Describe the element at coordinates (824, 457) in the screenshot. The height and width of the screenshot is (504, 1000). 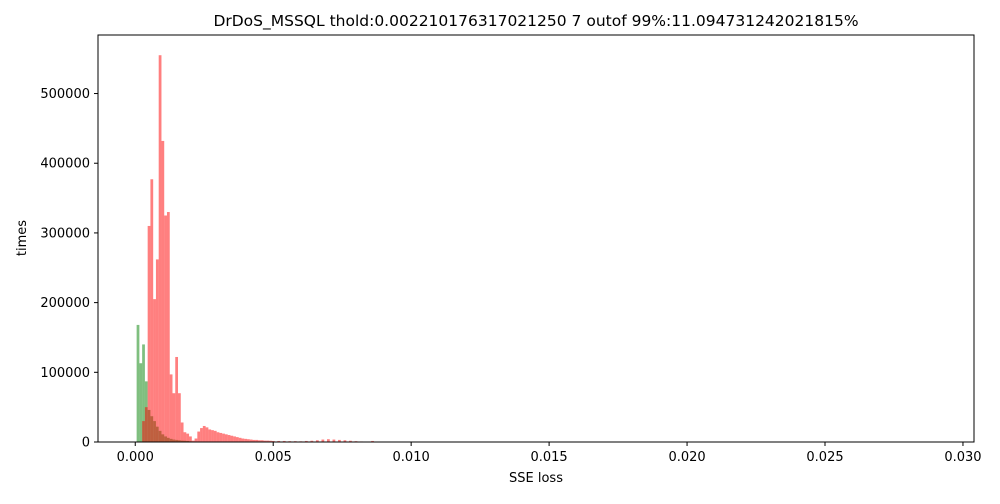
I see `x-tick-label: 0.025` at that location.